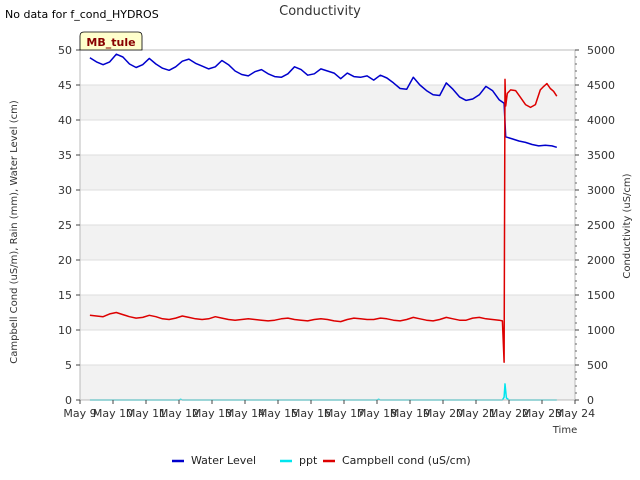  I want to click on x-tick-label: May 12, so click(179, 413).